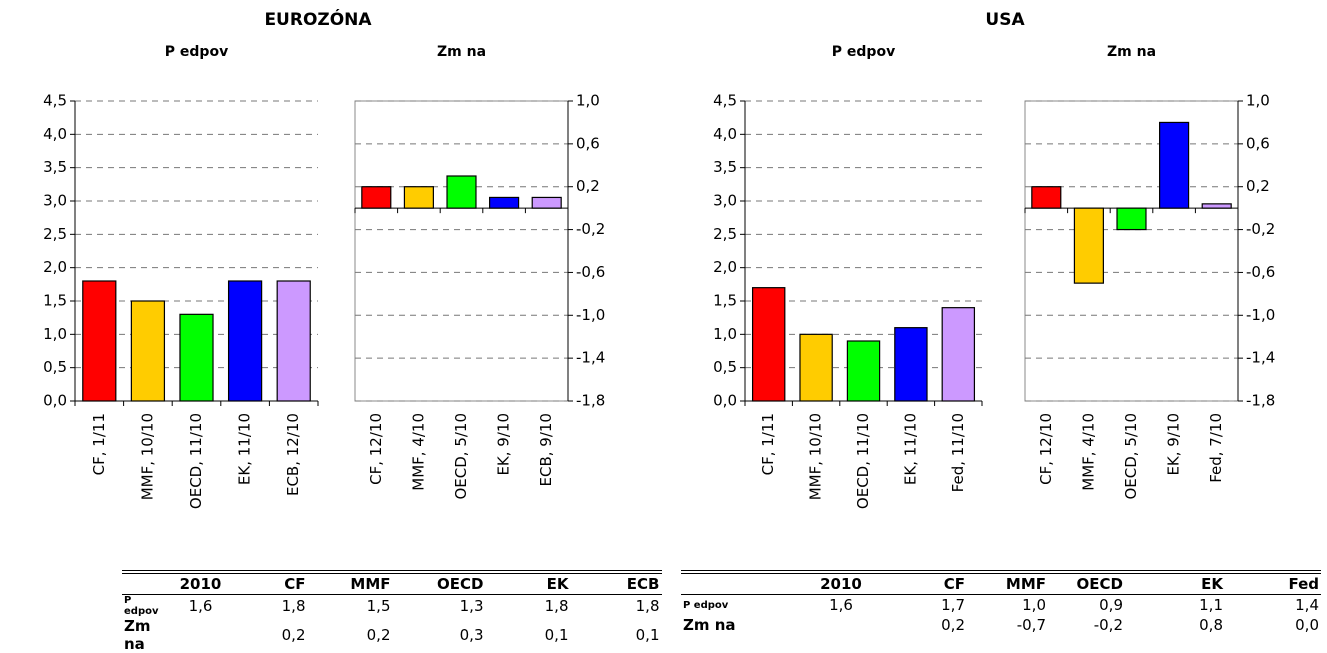  What do you see at coordinates (546, 449) in the screenshot?
I see `x-tick-label: ECB, 9/10` at bounding box center [546, 449].